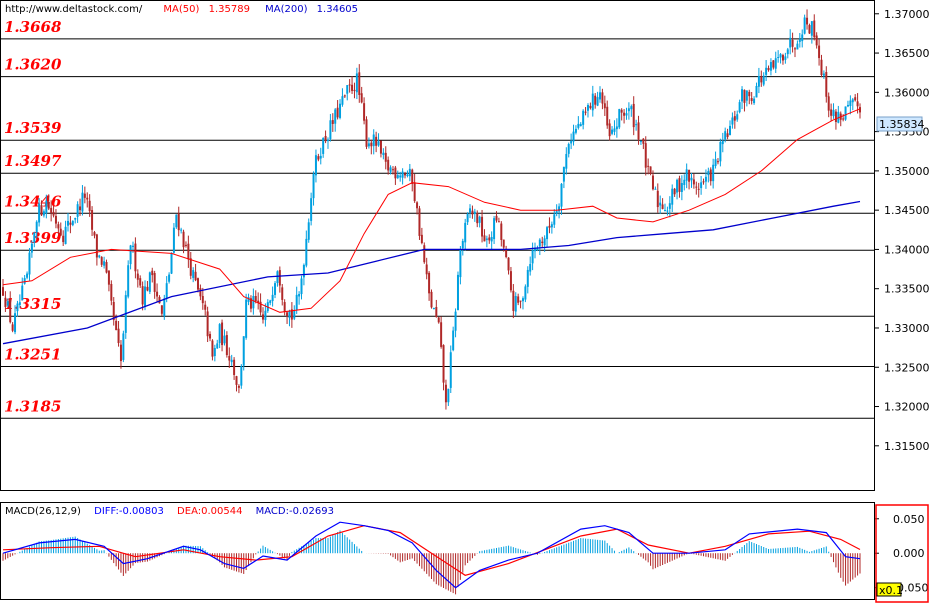 This screenshot has width=930, height=604. What do you see at coordinates (909, 519) in the screenshot?
I see `macd-tick-label-0: 0.050` at bounding box center [909, 519].